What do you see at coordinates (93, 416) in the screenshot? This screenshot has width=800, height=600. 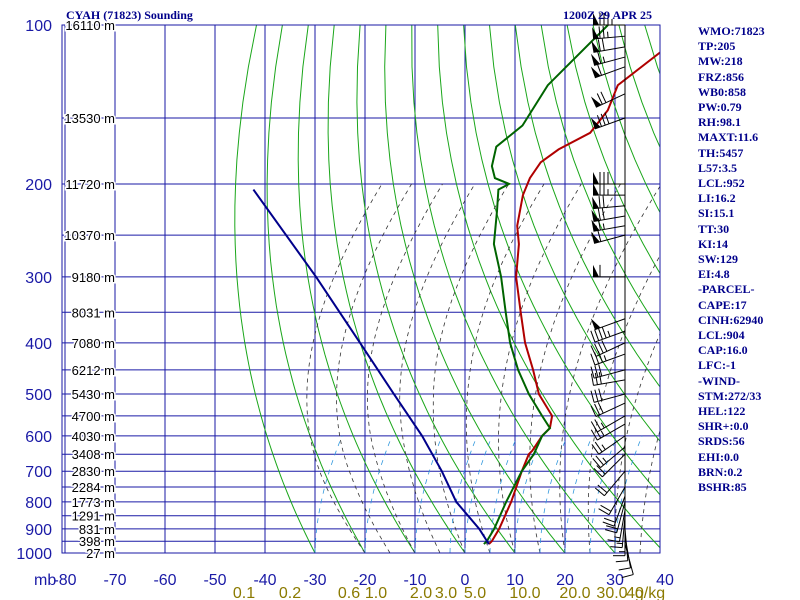 I see `height-label: 4700 m` at bounding box center [93, 416].